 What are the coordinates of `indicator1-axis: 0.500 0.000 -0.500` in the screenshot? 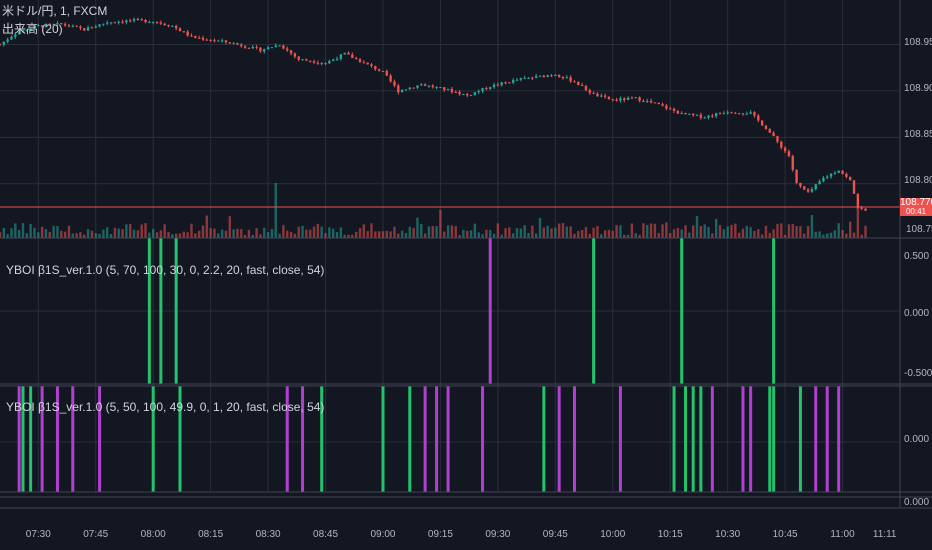 It's located at (918, 315).